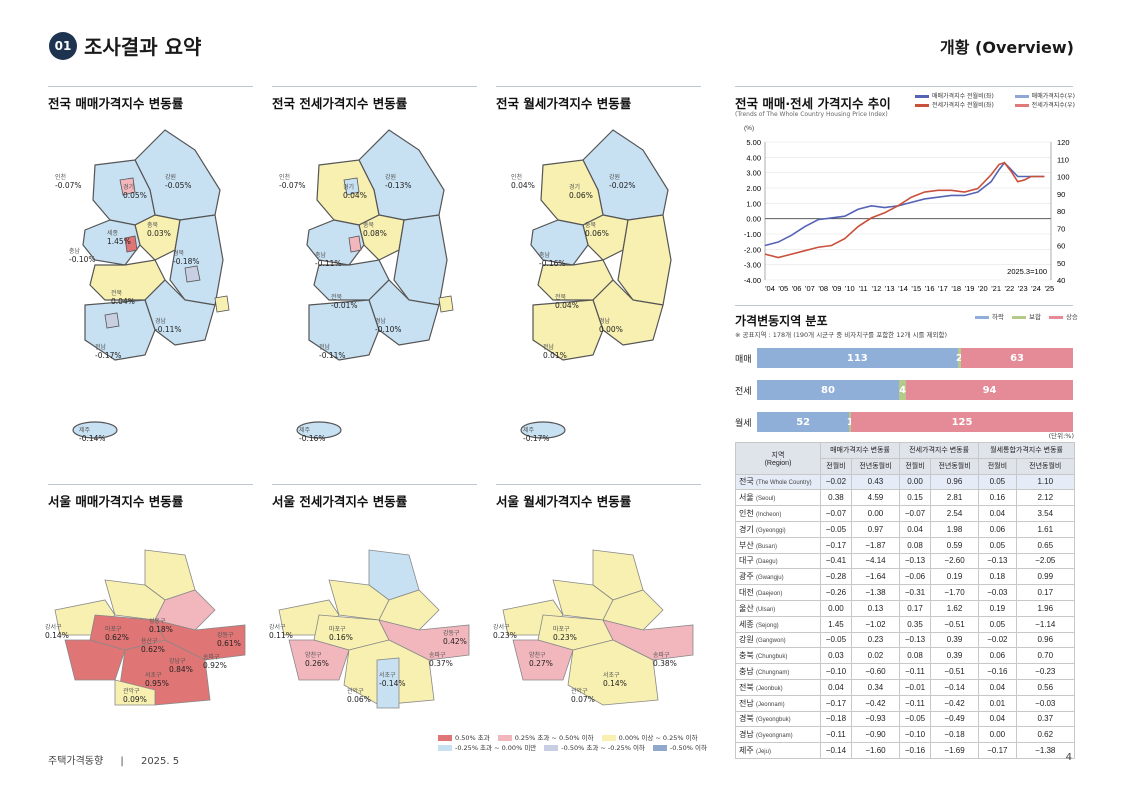 This screenshot has height=793, width=1122. What do you see at coordinates (1026, 316) in the screenshot?
I see `dist-legend: 하락 보합 상승` at bounding box center [1026, 316].